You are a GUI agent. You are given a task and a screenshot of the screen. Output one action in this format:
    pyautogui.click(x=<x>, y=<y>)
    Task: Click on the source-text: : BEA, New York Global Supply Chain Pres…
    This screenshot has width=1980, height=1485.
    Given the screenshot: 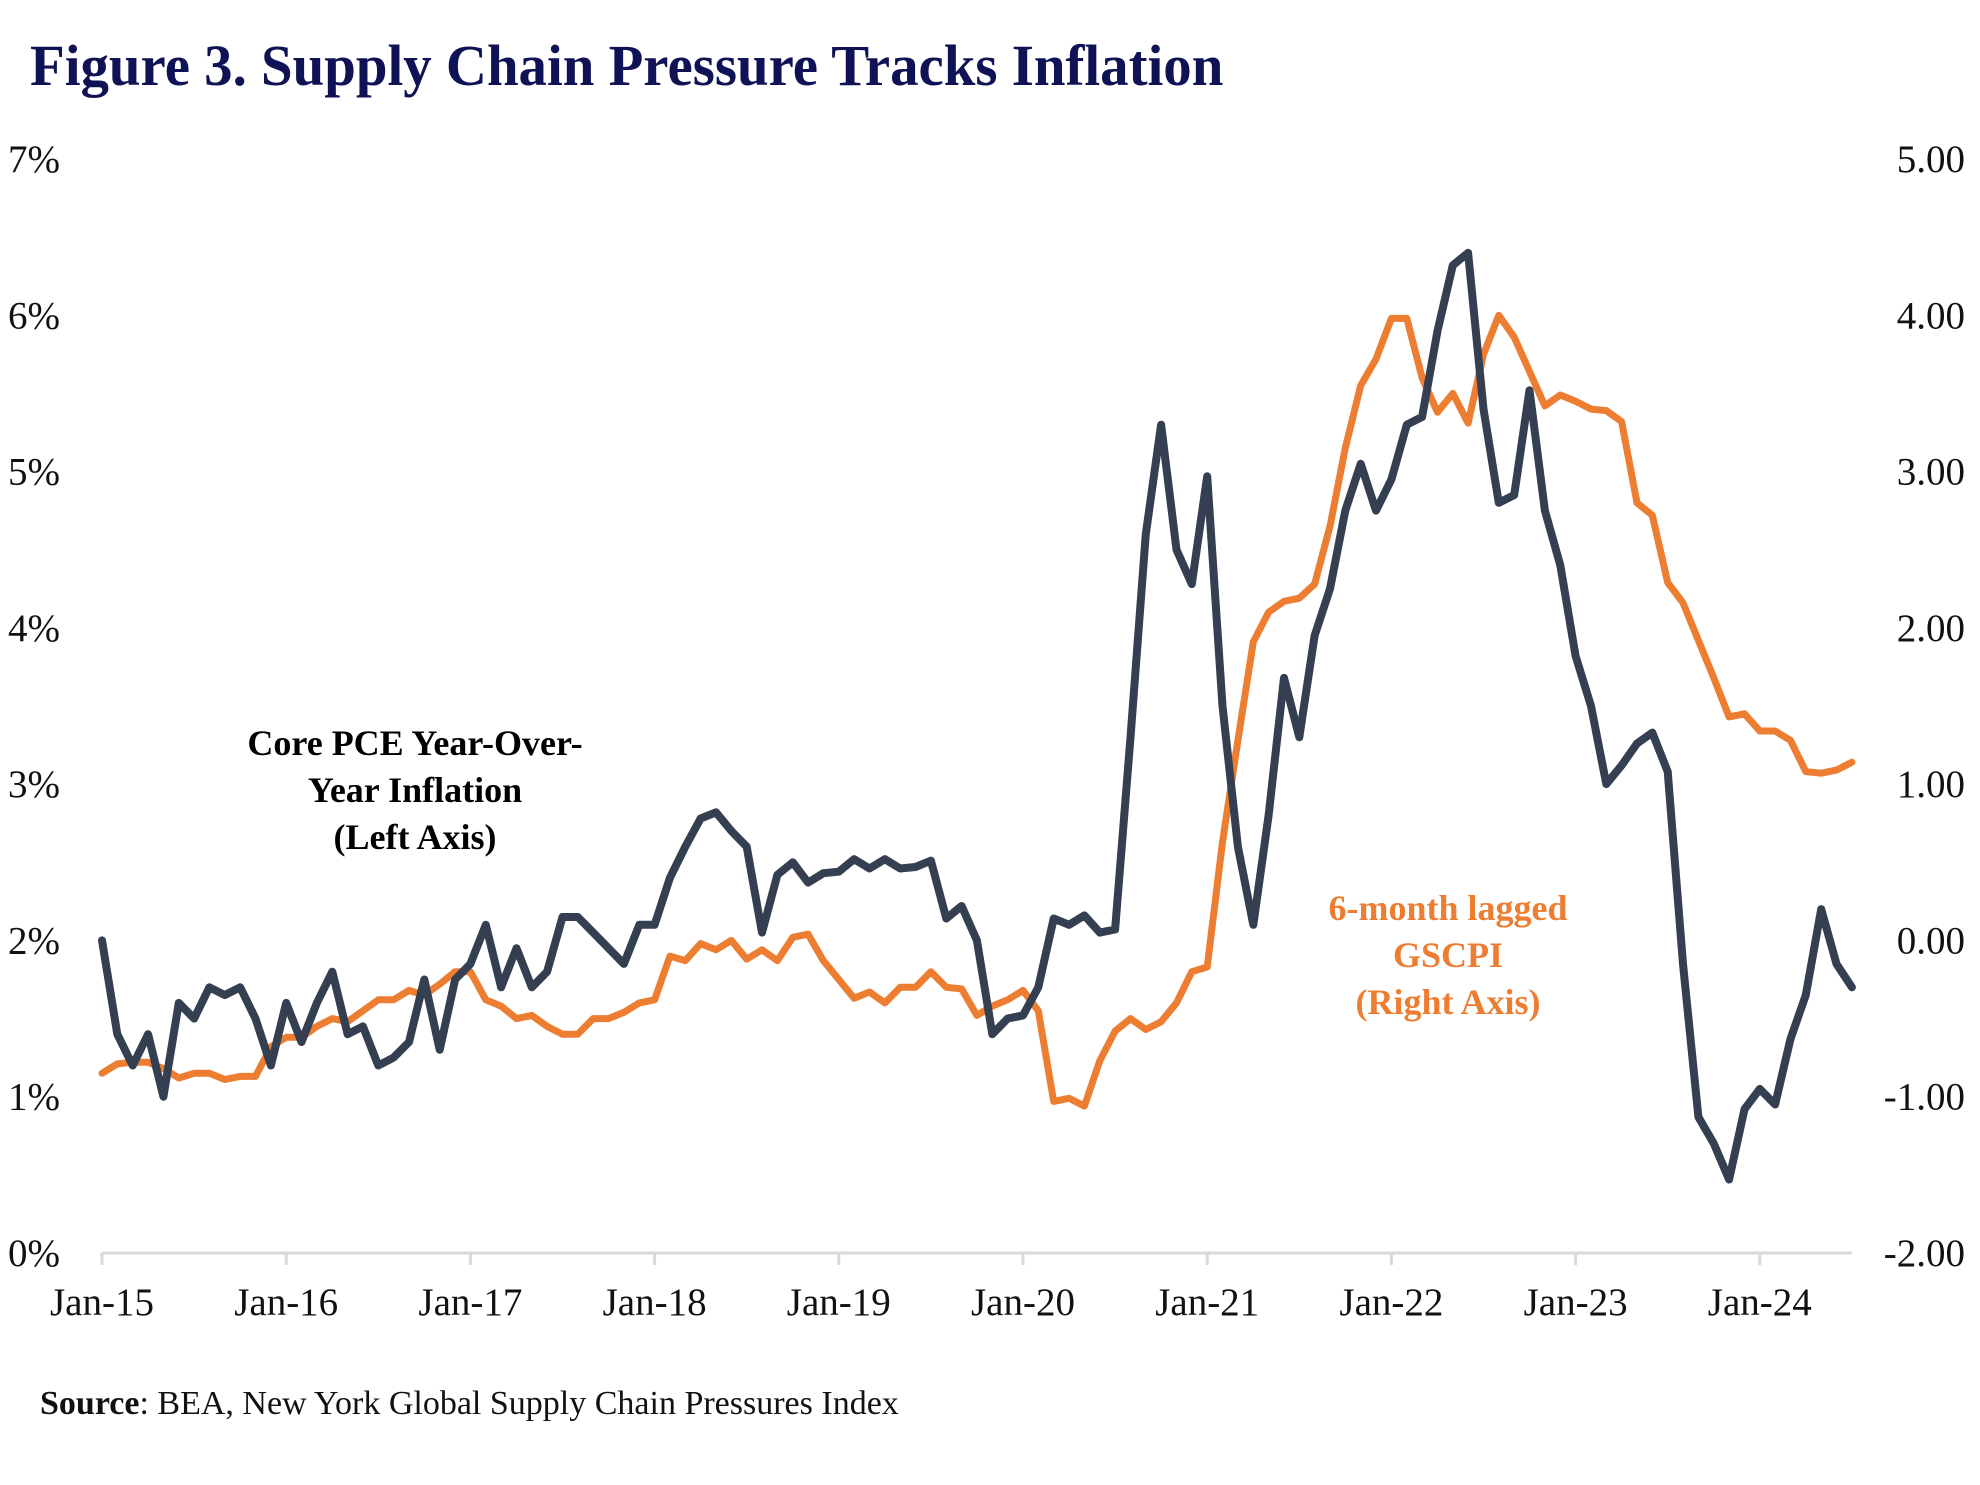 What is the action you would take?
    pyautogui.click(x=519, y=1403)
    